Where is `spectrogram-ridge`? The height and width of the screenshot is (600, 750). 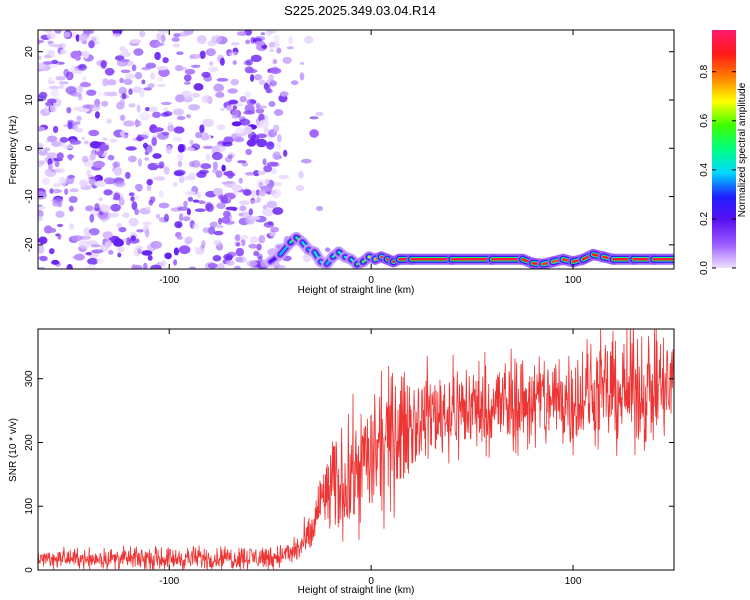 spectrogram-ridge is located at coordinates (469, 250).